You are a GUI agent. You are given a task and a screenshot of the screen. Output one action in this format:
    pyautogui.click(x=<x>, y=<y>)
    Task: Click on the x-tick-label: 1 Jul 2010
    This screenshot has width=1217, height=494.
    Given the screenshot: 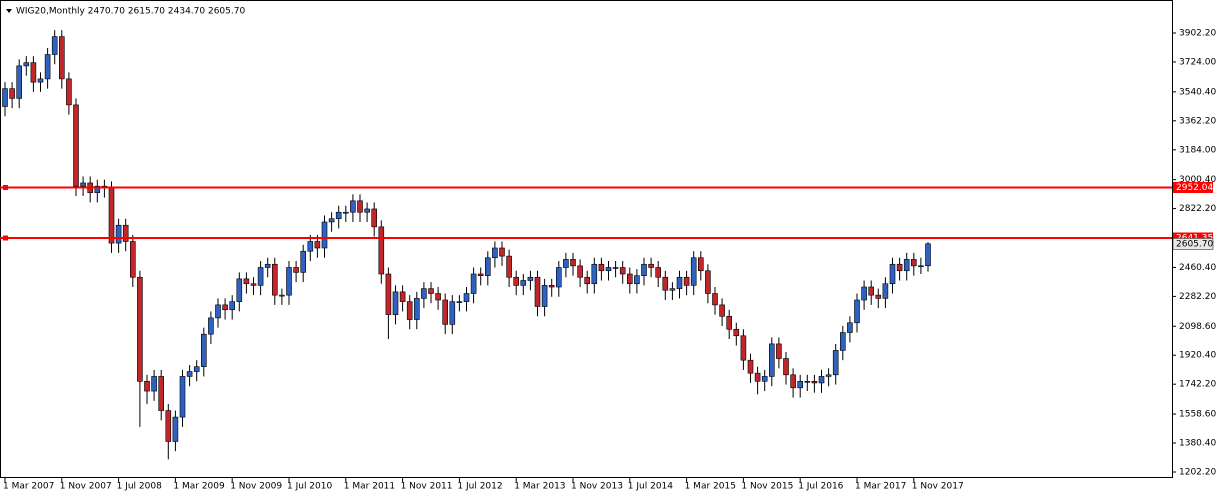 What is the action you would take?
    pyautogui.click(x=309, y=487)
    